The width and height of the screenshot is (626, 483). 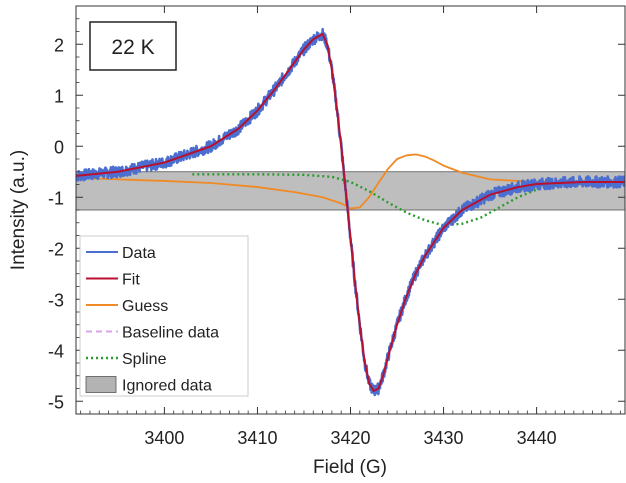 I want to click on legend-frame, so click(x=164, y=316).